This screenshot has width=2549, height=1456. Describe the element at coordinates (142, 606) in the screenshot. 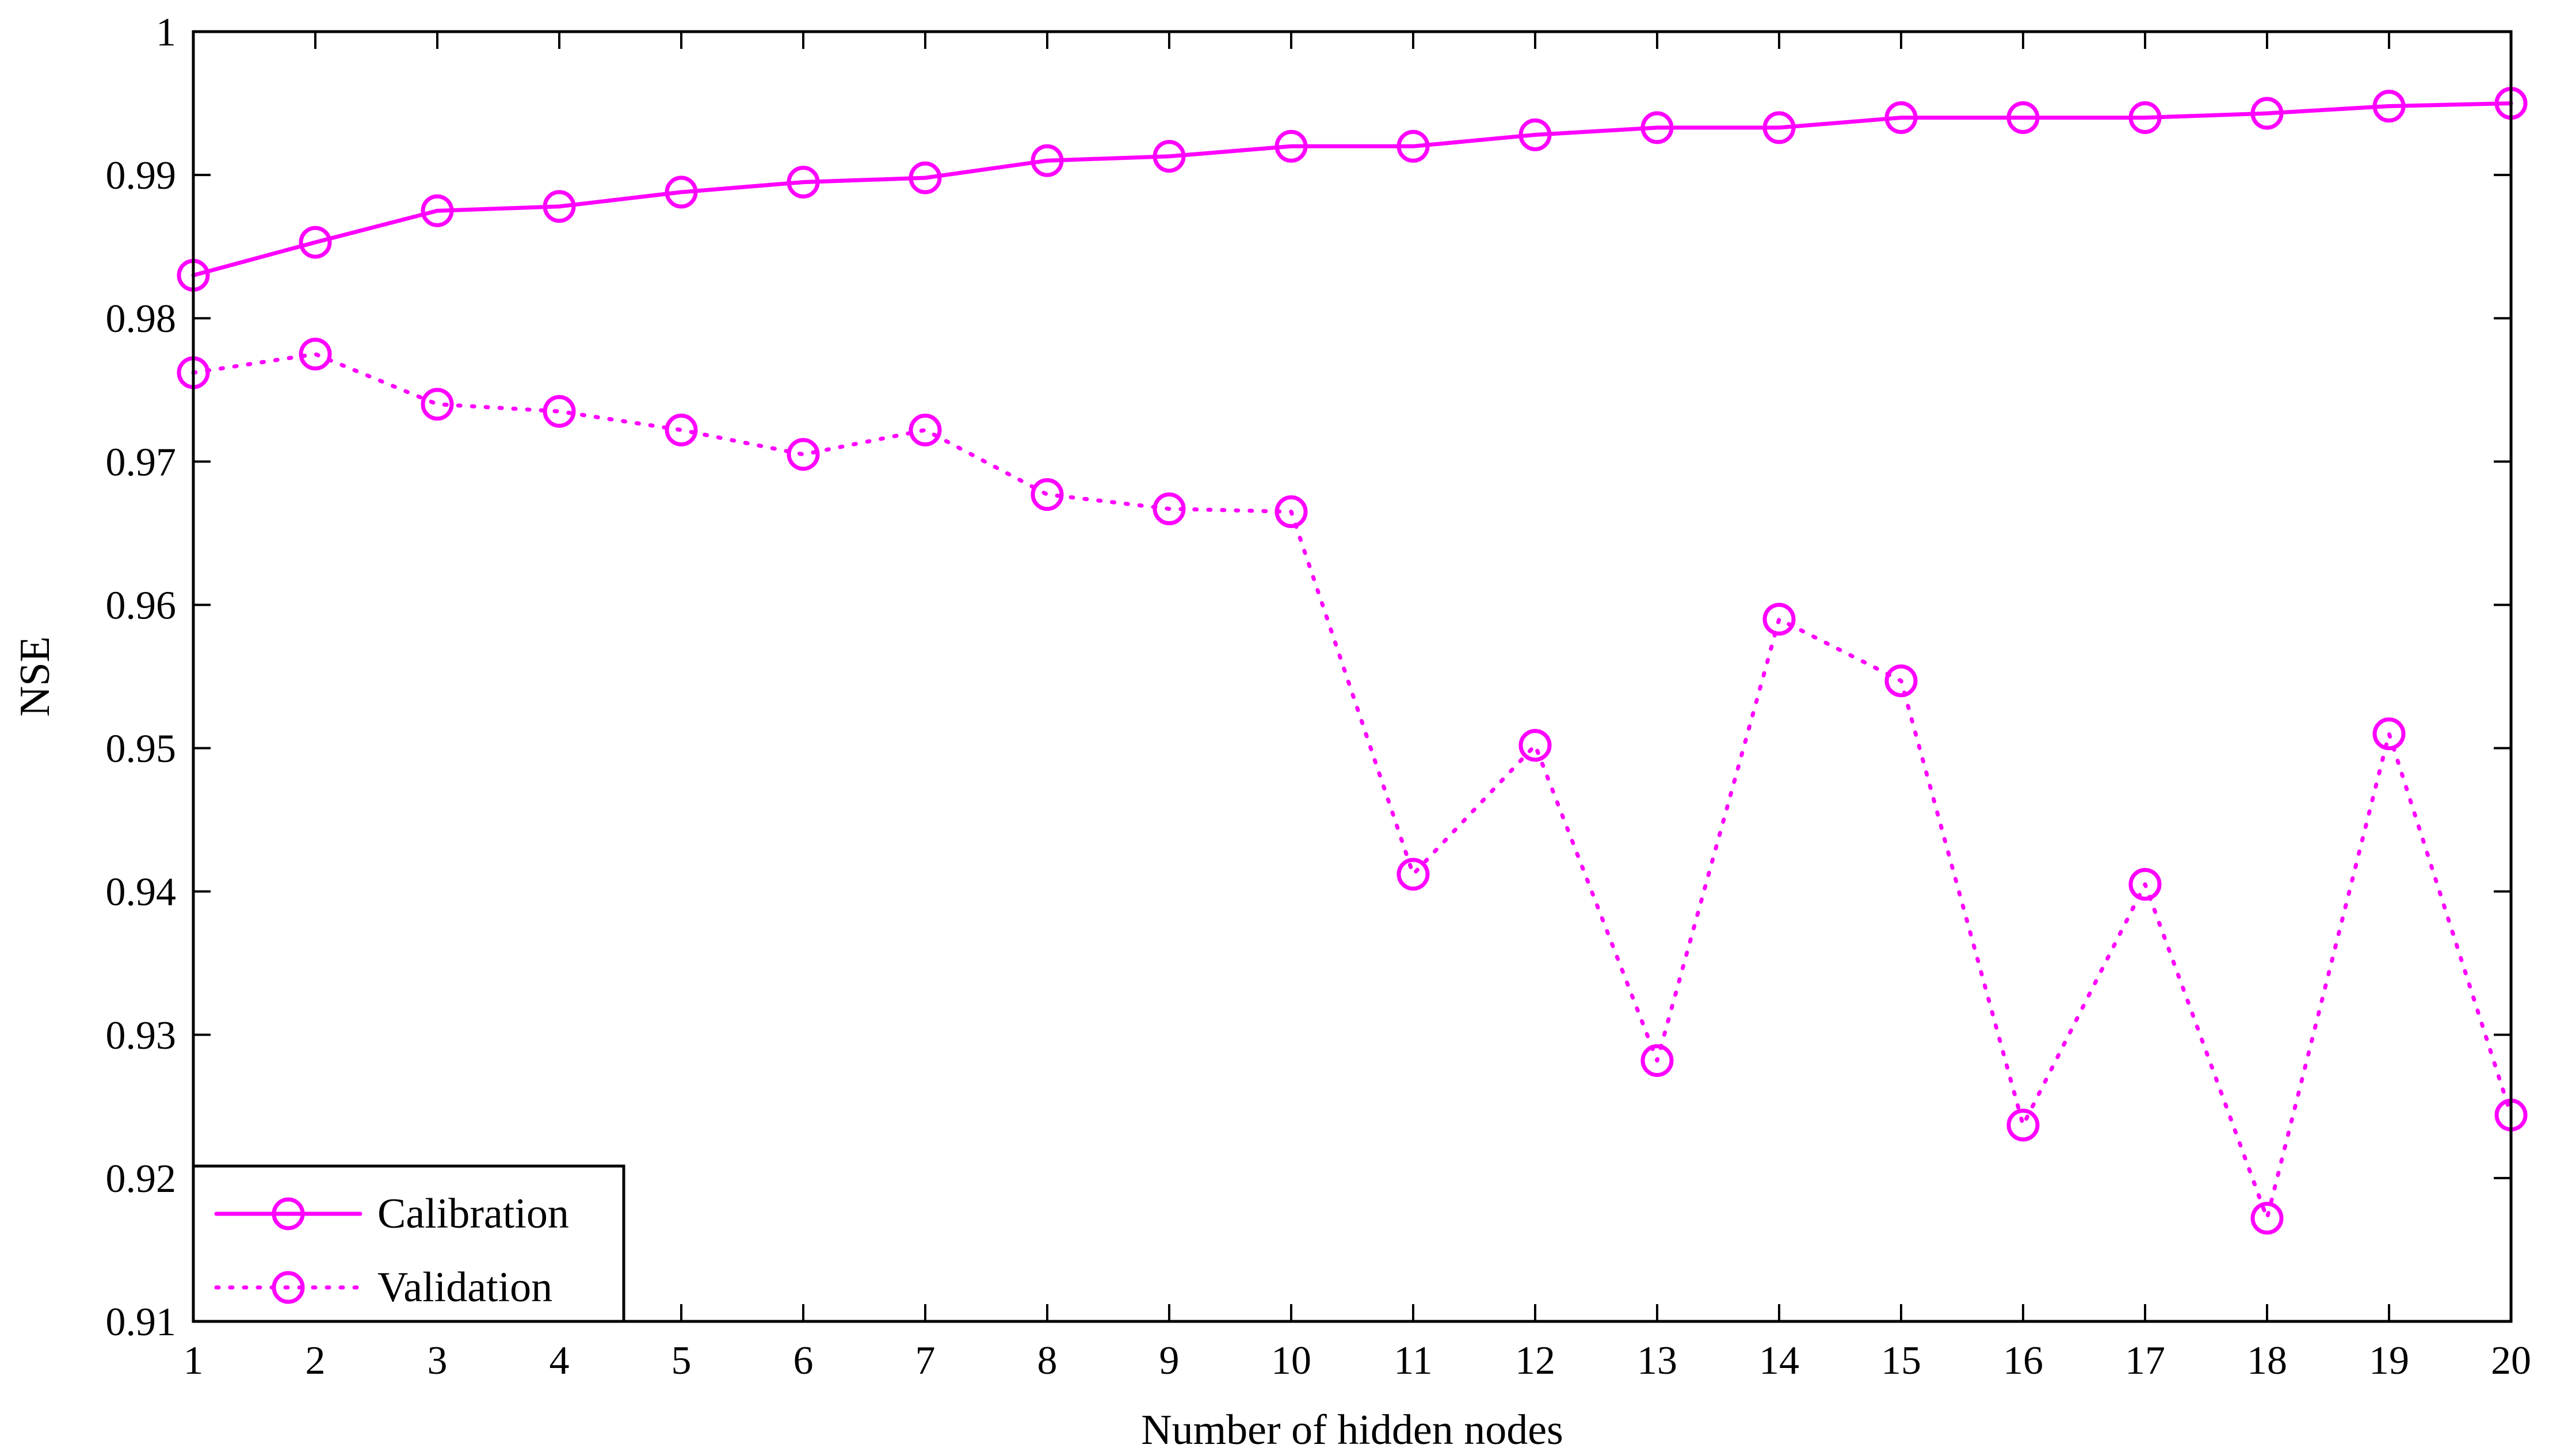

I see `y-tick-label: 0.96` at that location.